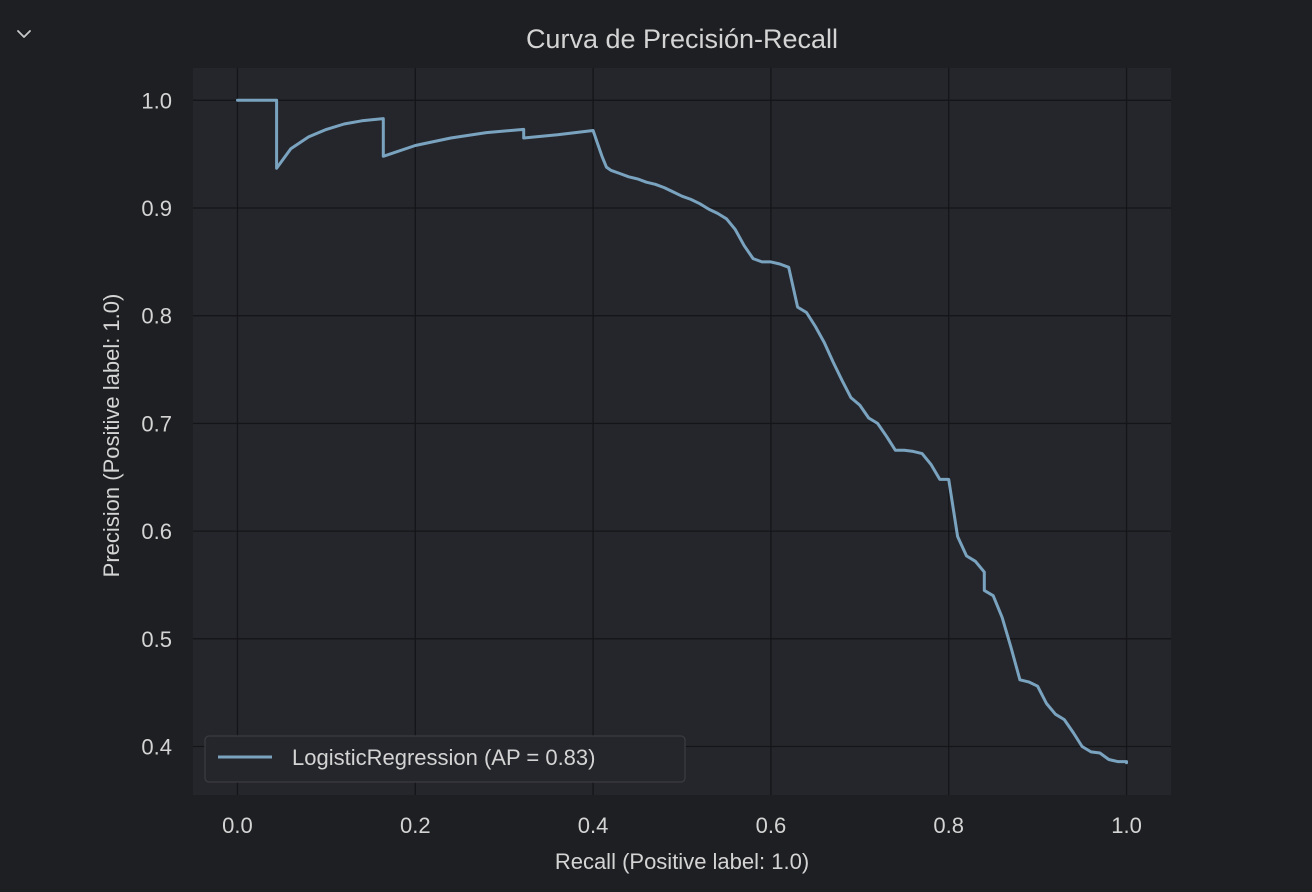 This screenshot has height=892, width=1312. I want to click on y-tick-labels: 0.4 0.5 0.6 0.7 0.8 0.9 1.0, so click(156, 423).